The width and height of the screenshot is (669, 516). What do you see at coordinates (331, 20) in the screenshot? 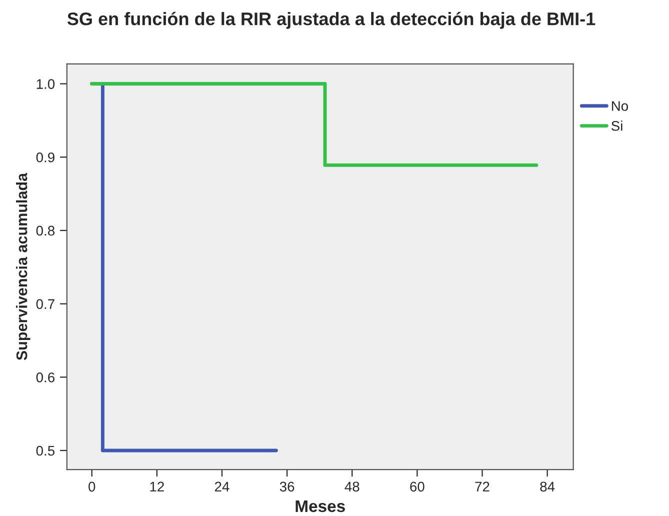
I see `chart-title: SG en función de la RIR ajustada a la detección baja de BMI-1` at bounding box center [331, 20].